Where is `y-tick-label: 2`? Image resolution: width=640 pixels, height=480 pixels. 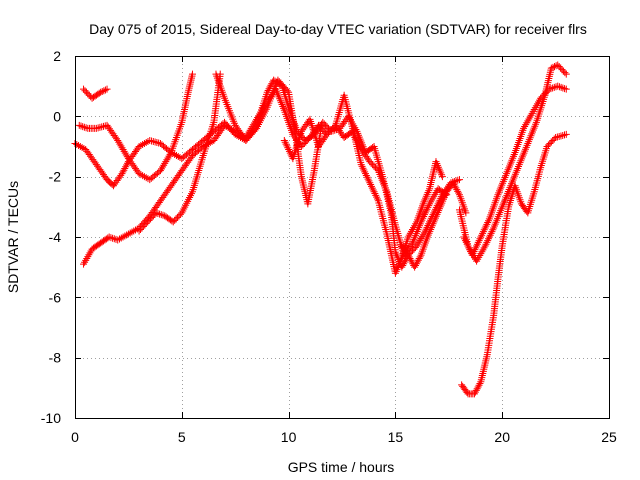
y-tick-label: 2 is located at coordinates (57, 56).